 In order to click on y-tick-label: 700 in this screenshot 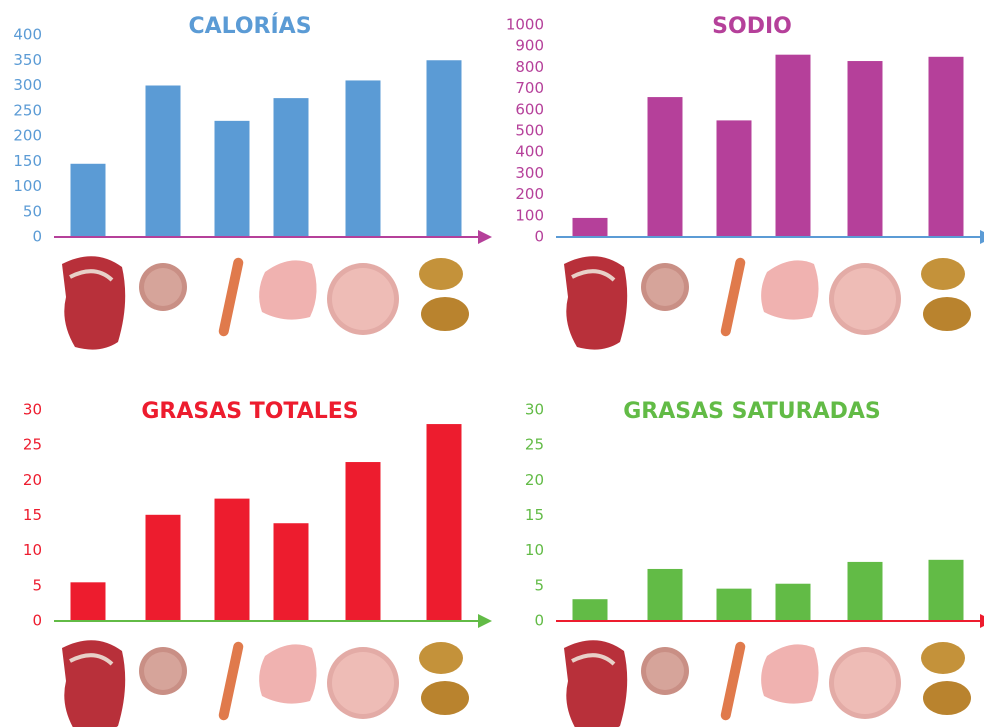, I will do `click(529, 88)`.